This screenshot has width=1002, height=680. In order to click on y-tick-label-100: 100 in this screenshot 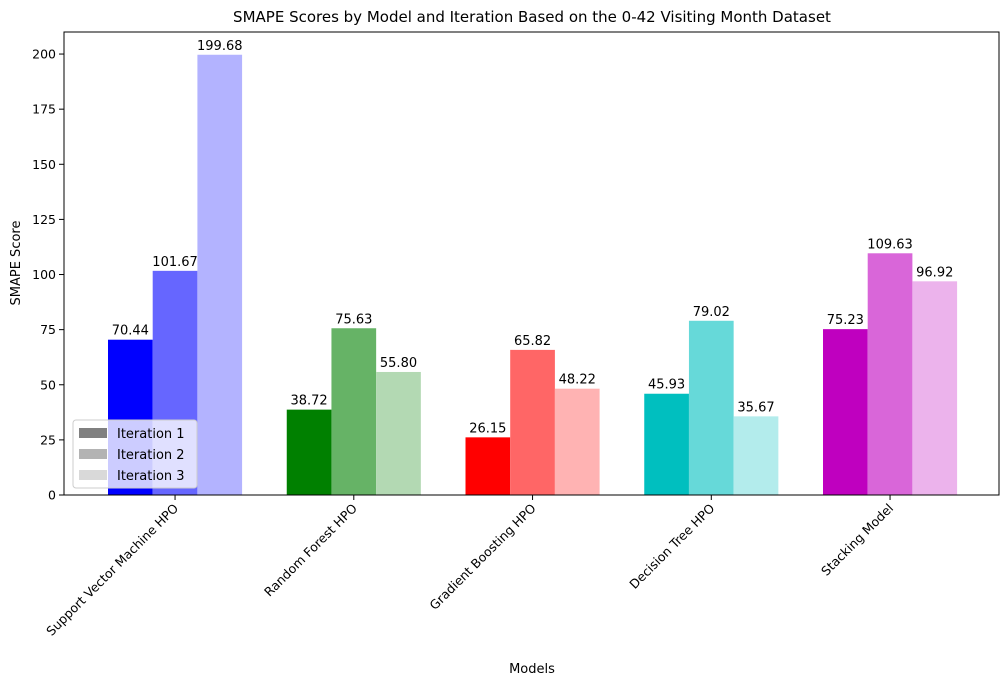, I will do `click(44, 274)`.